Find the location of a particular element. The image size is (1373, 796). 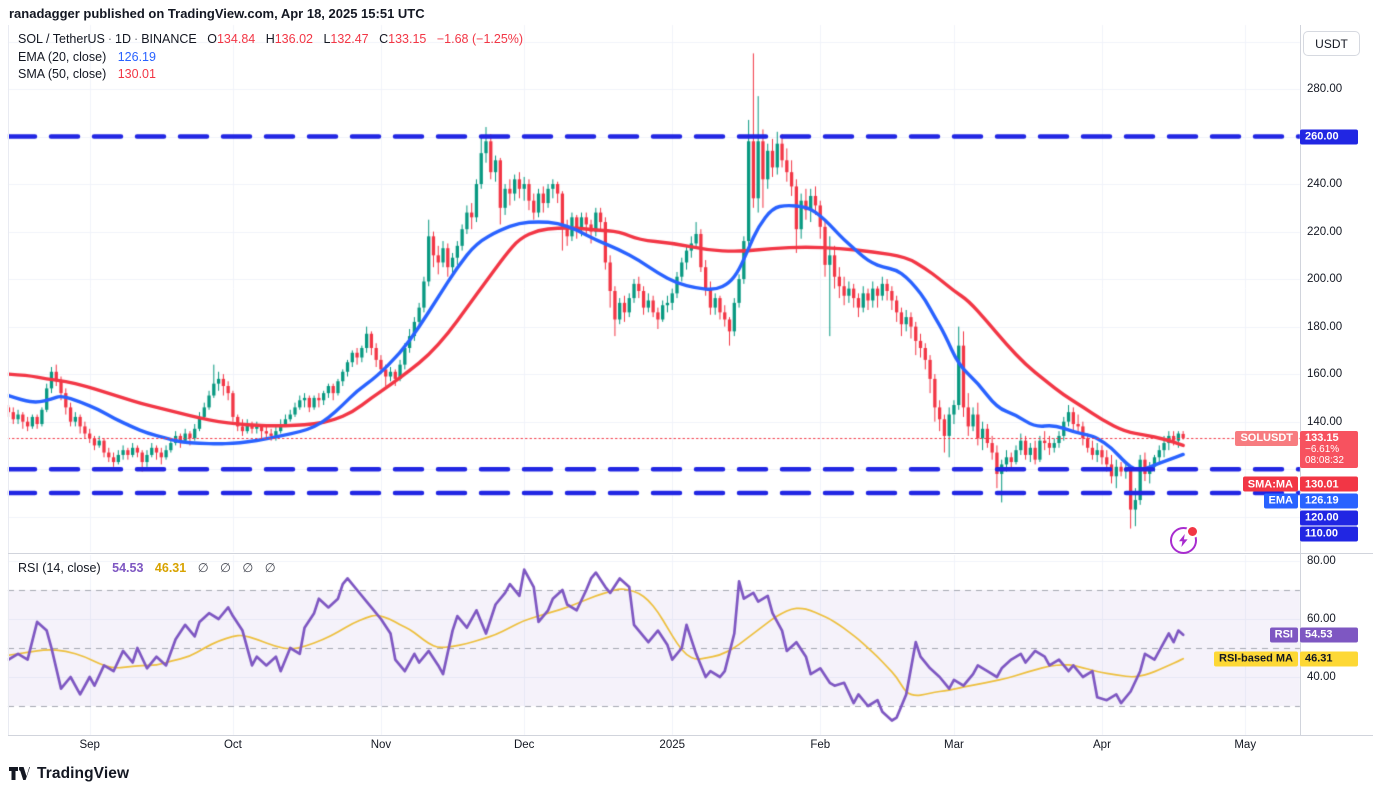

price-badge-120: 120.00 is located at coordinates (1329, 517).